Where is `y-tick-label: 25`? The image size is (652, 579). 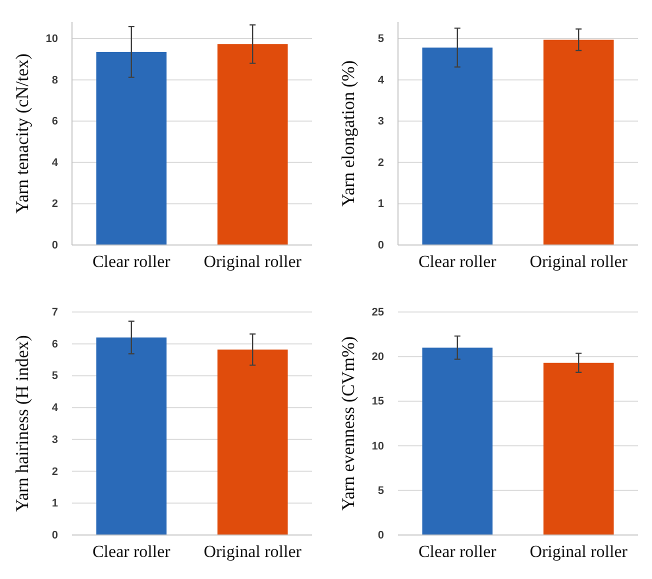
y-tick-label: 25 is located at coordinates (378, 312).